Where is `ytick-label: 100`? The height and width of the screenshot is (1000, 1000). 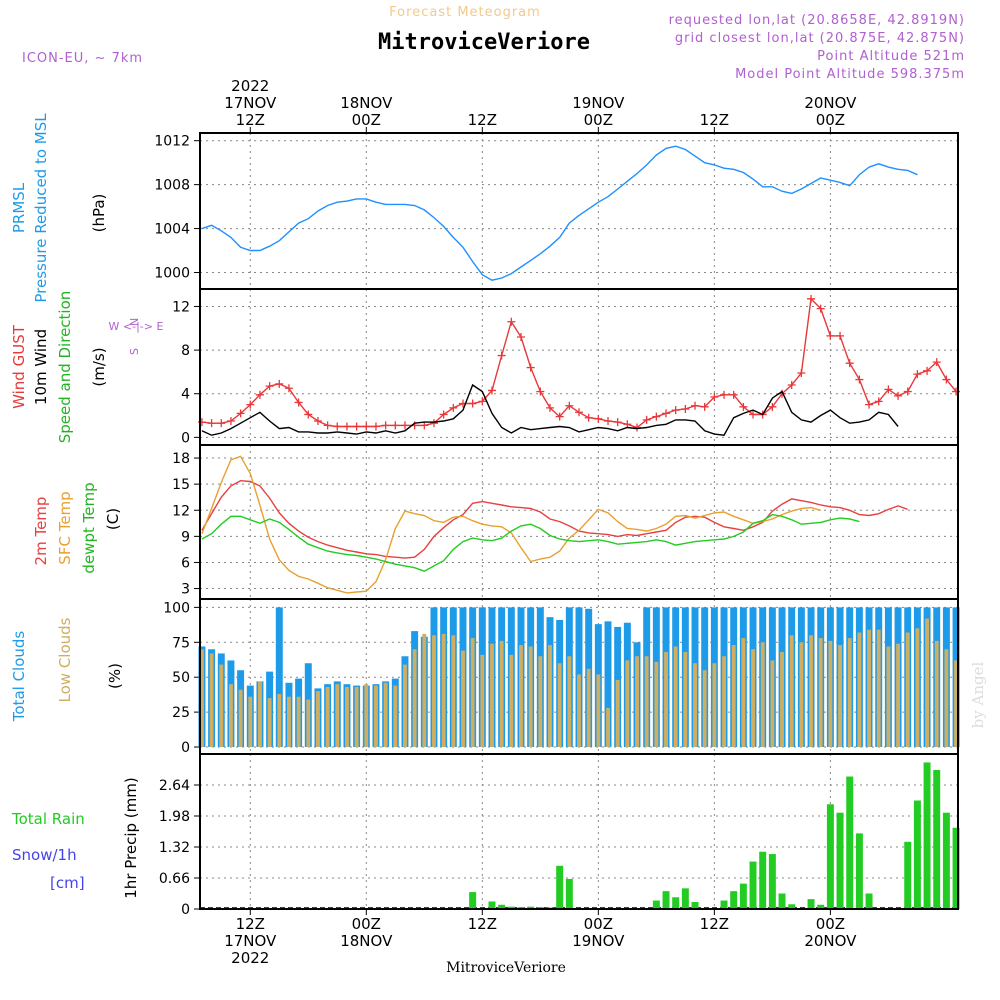 ytick-label: 100 is located at coordinates (176, 608).